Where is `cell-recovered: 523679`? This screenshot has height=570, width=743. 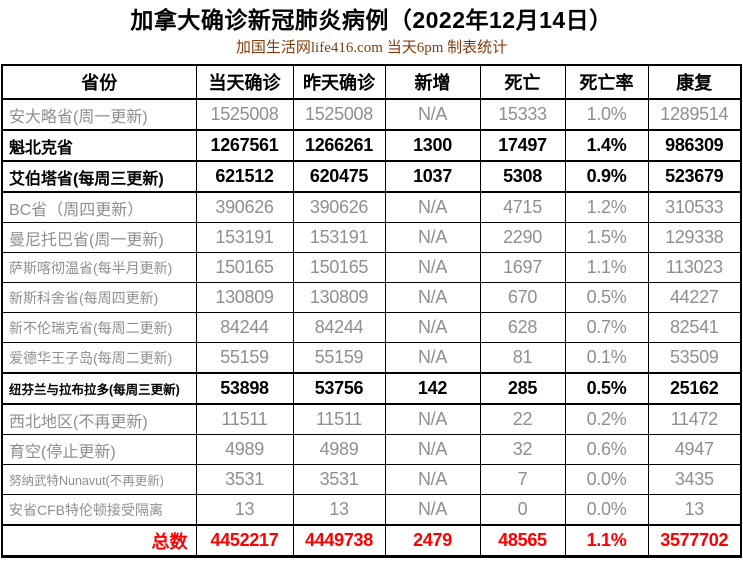
cell-recovered: 523679 is located at coordinates (694, 176).